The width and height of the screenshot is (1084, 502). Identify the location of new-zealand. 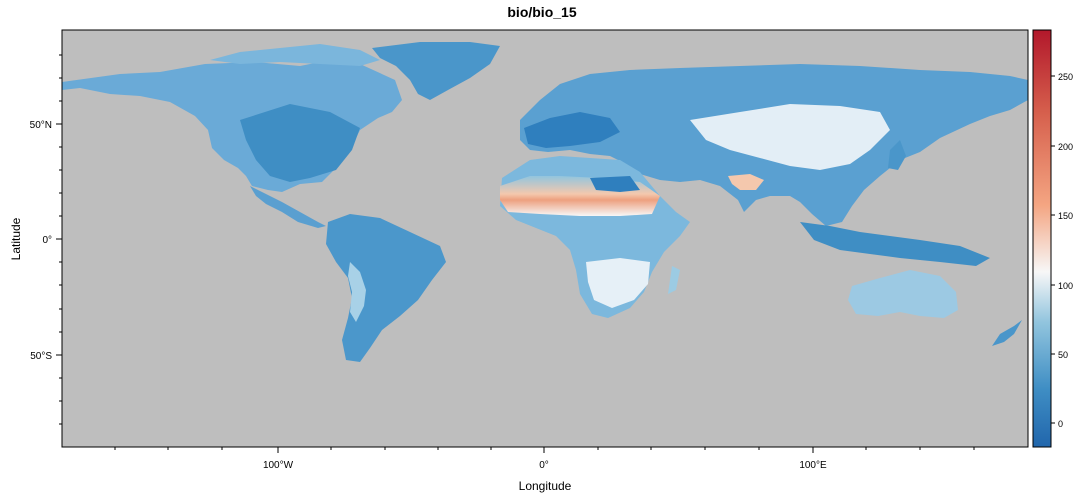
(1007, 333).